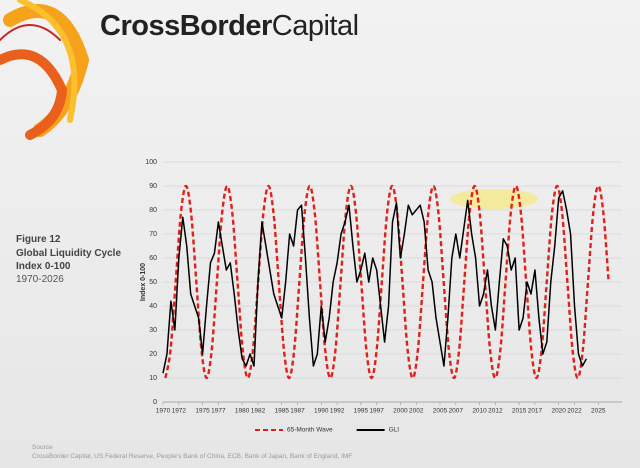 The width and height of the screenshot is (640, 468). I want to click on brand-regular: Capital, so click(315, 26).